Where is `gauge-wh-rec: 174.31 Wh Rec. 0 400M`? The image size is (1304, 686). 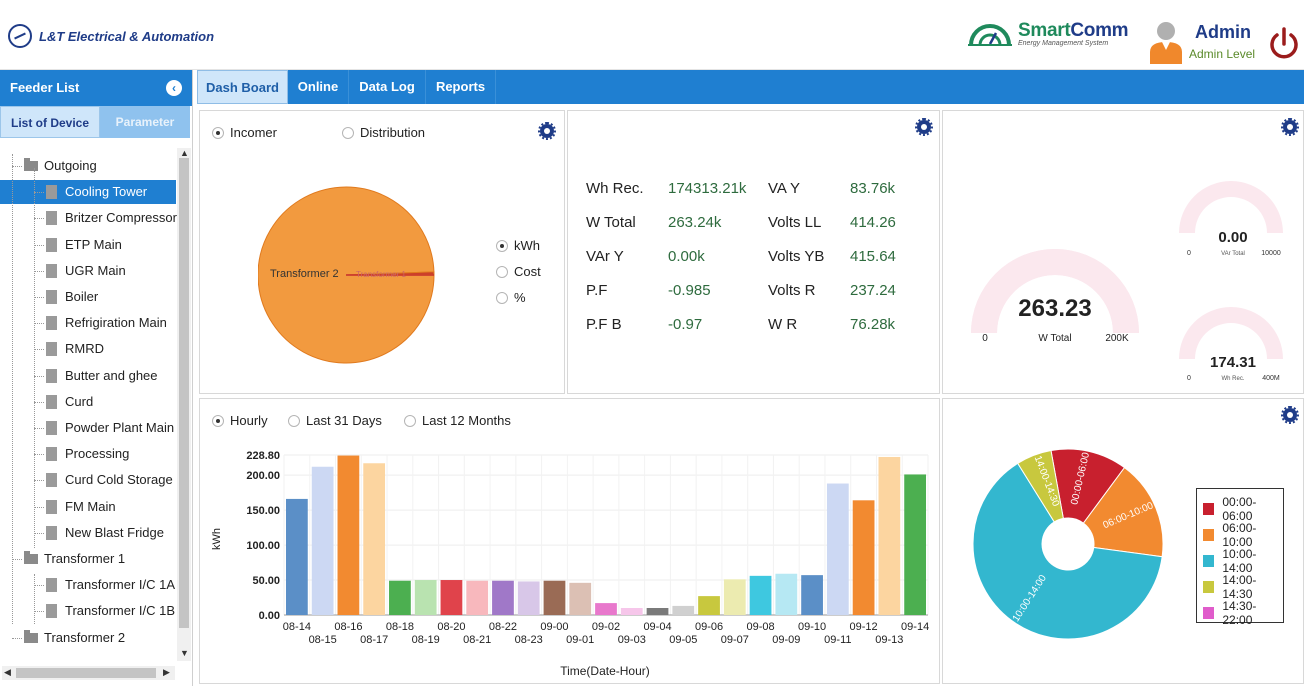
gauge-wh-rec: 174.31 Wh Rec. 0 400M is located at coordinates (1231, 344).